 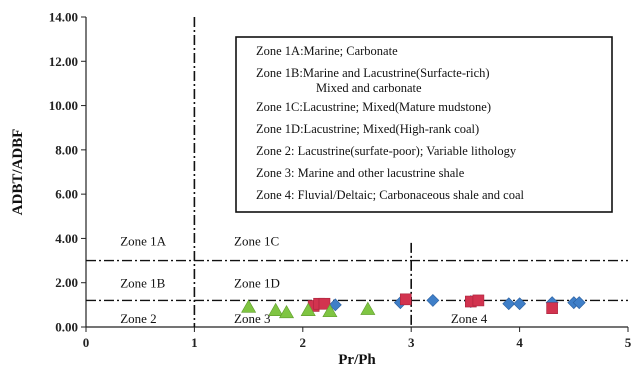 What do you see at coordinates (327, 51) in the screenshot?
I see `legend-entry: Zone 1A:Marine; Carbonate` at bounding box center [327, 51].